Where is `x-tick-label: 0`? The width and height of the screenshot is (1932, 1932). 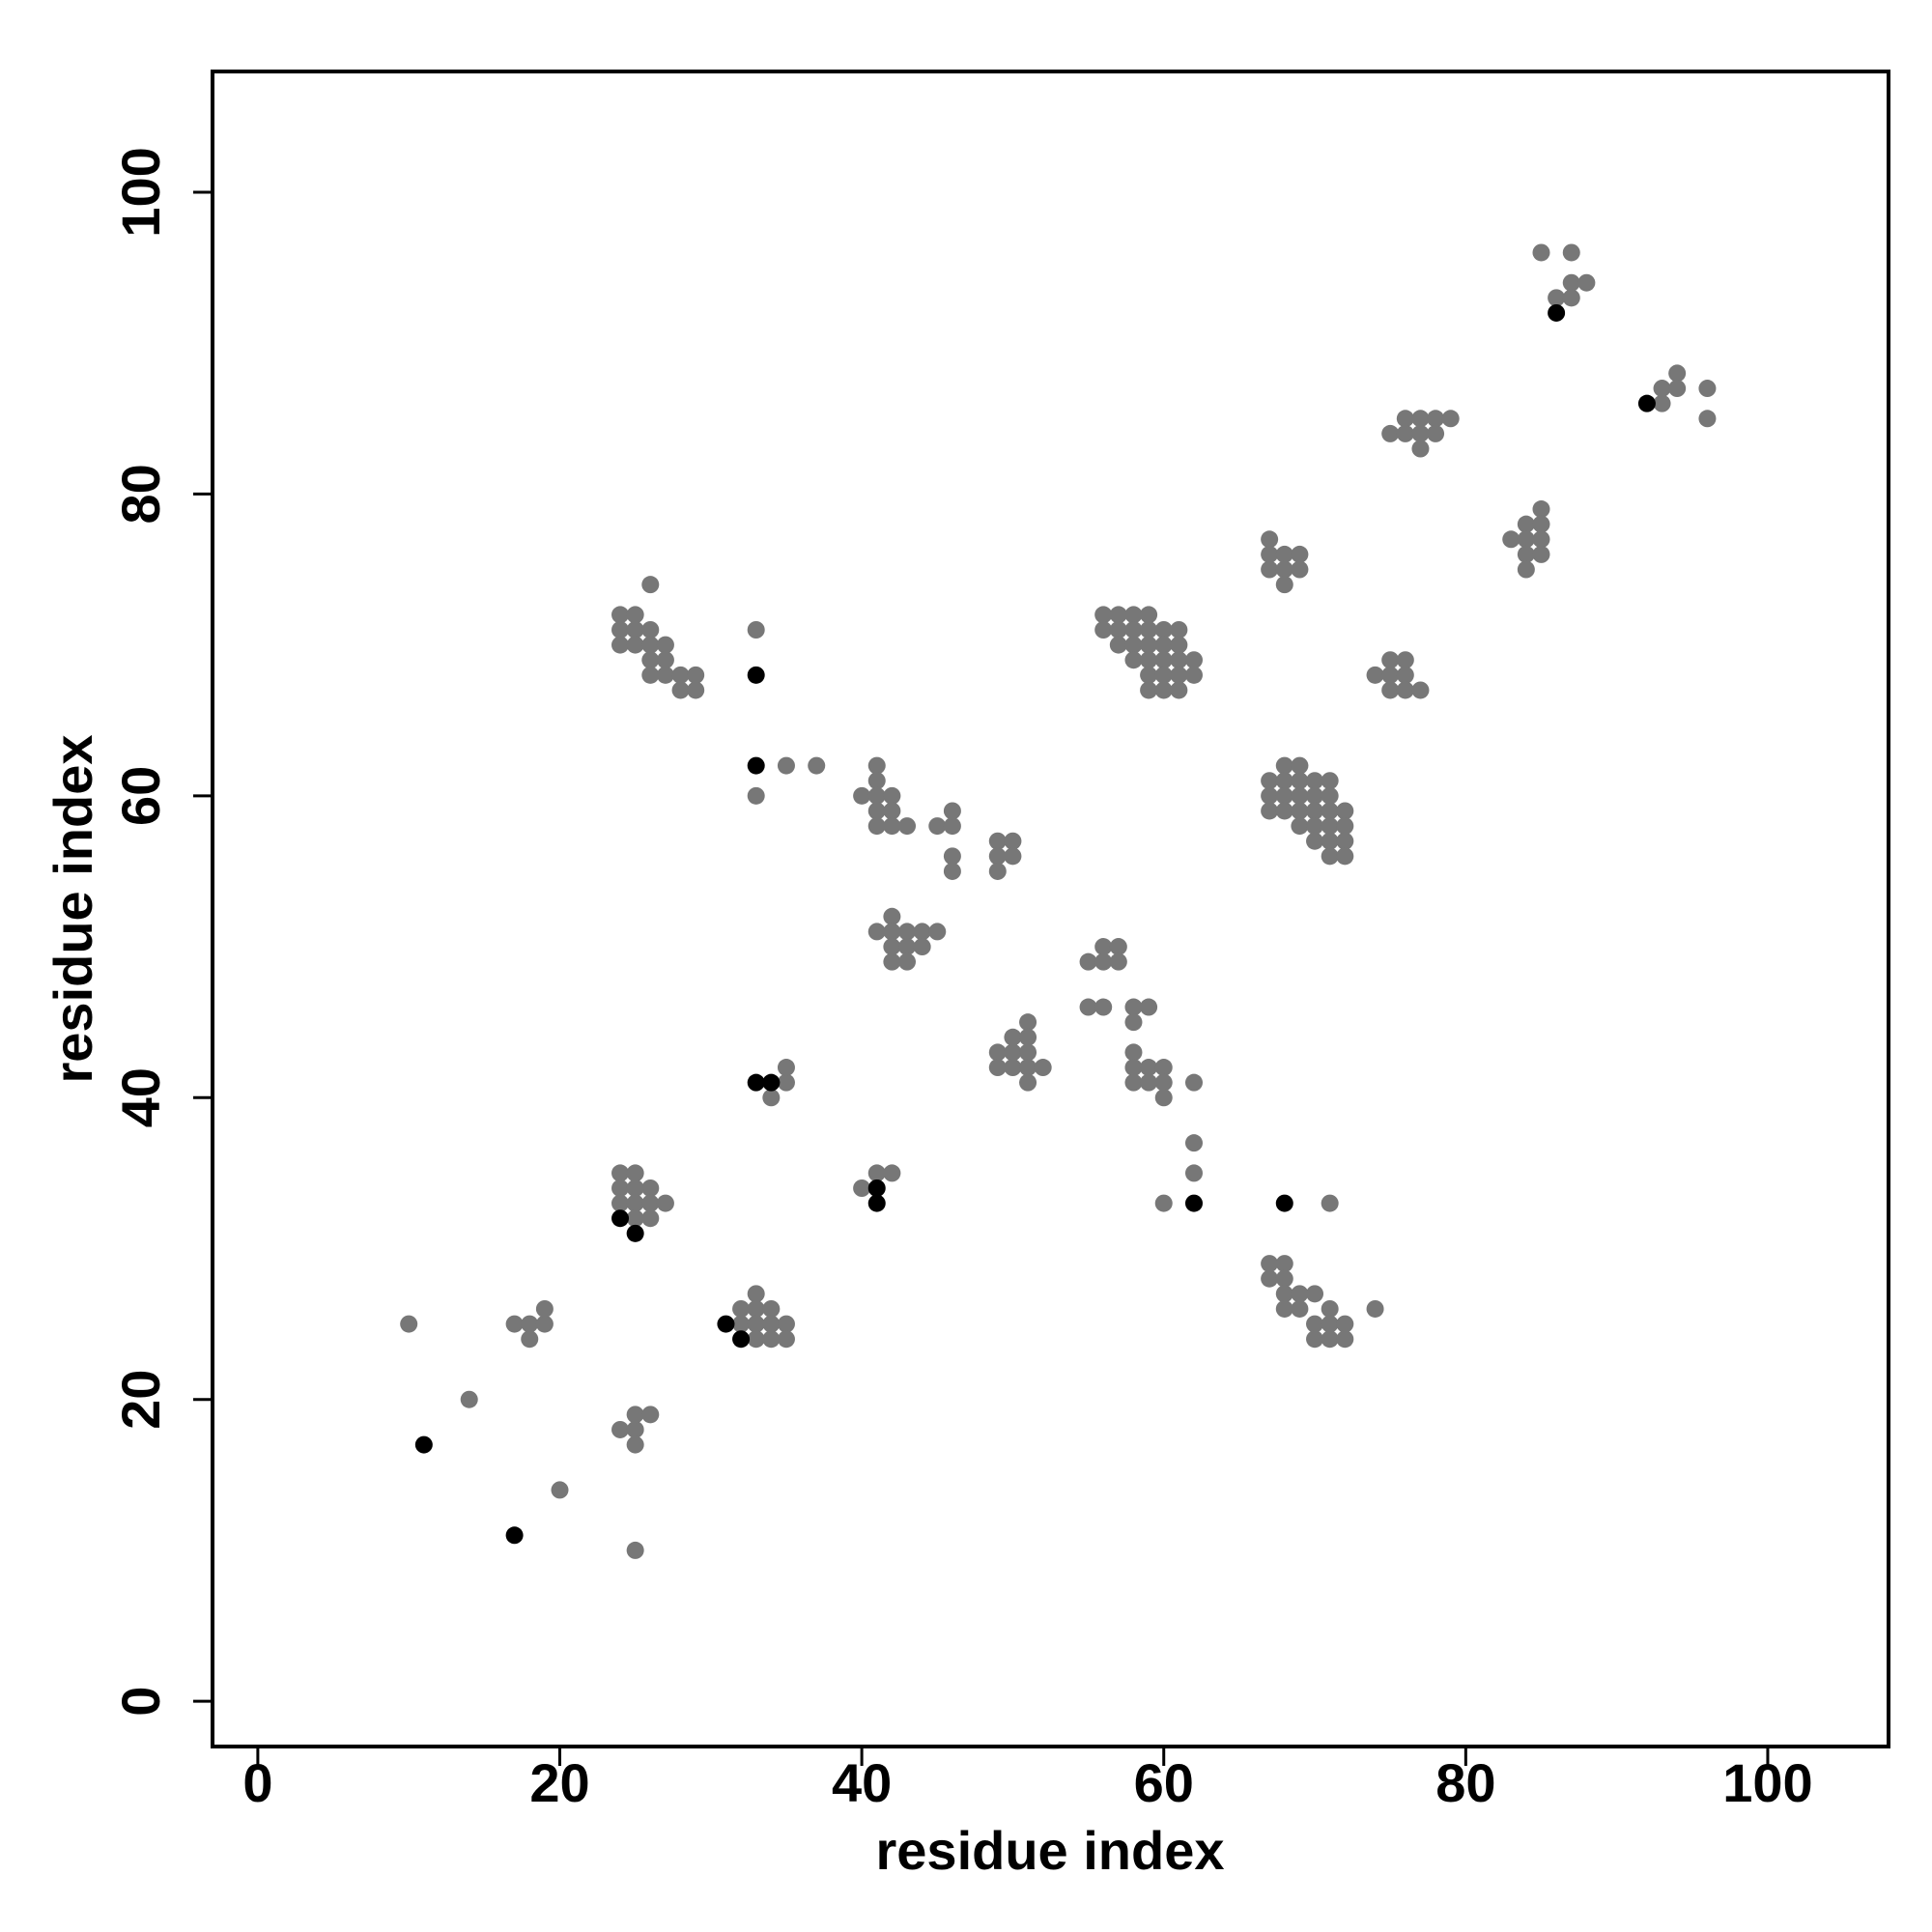
x-tick-label: 0 is located at coordinates (257, 1782).